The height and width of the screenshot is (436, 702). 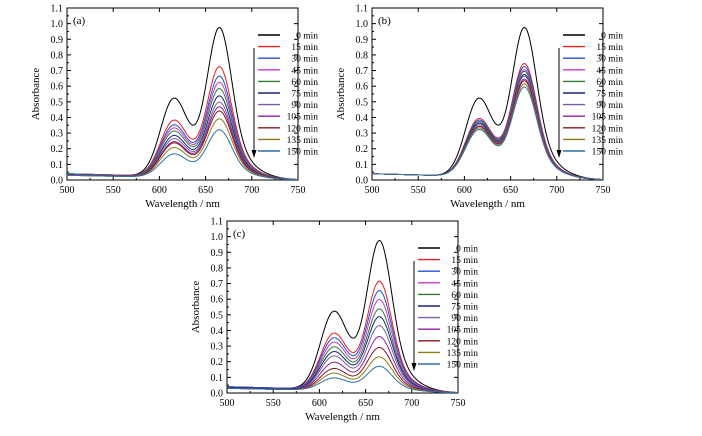 What do you see at coordinates (362, 24) in the screenshot?
I see `y-tick-label: 1.0` at bounding box center [362, 24].